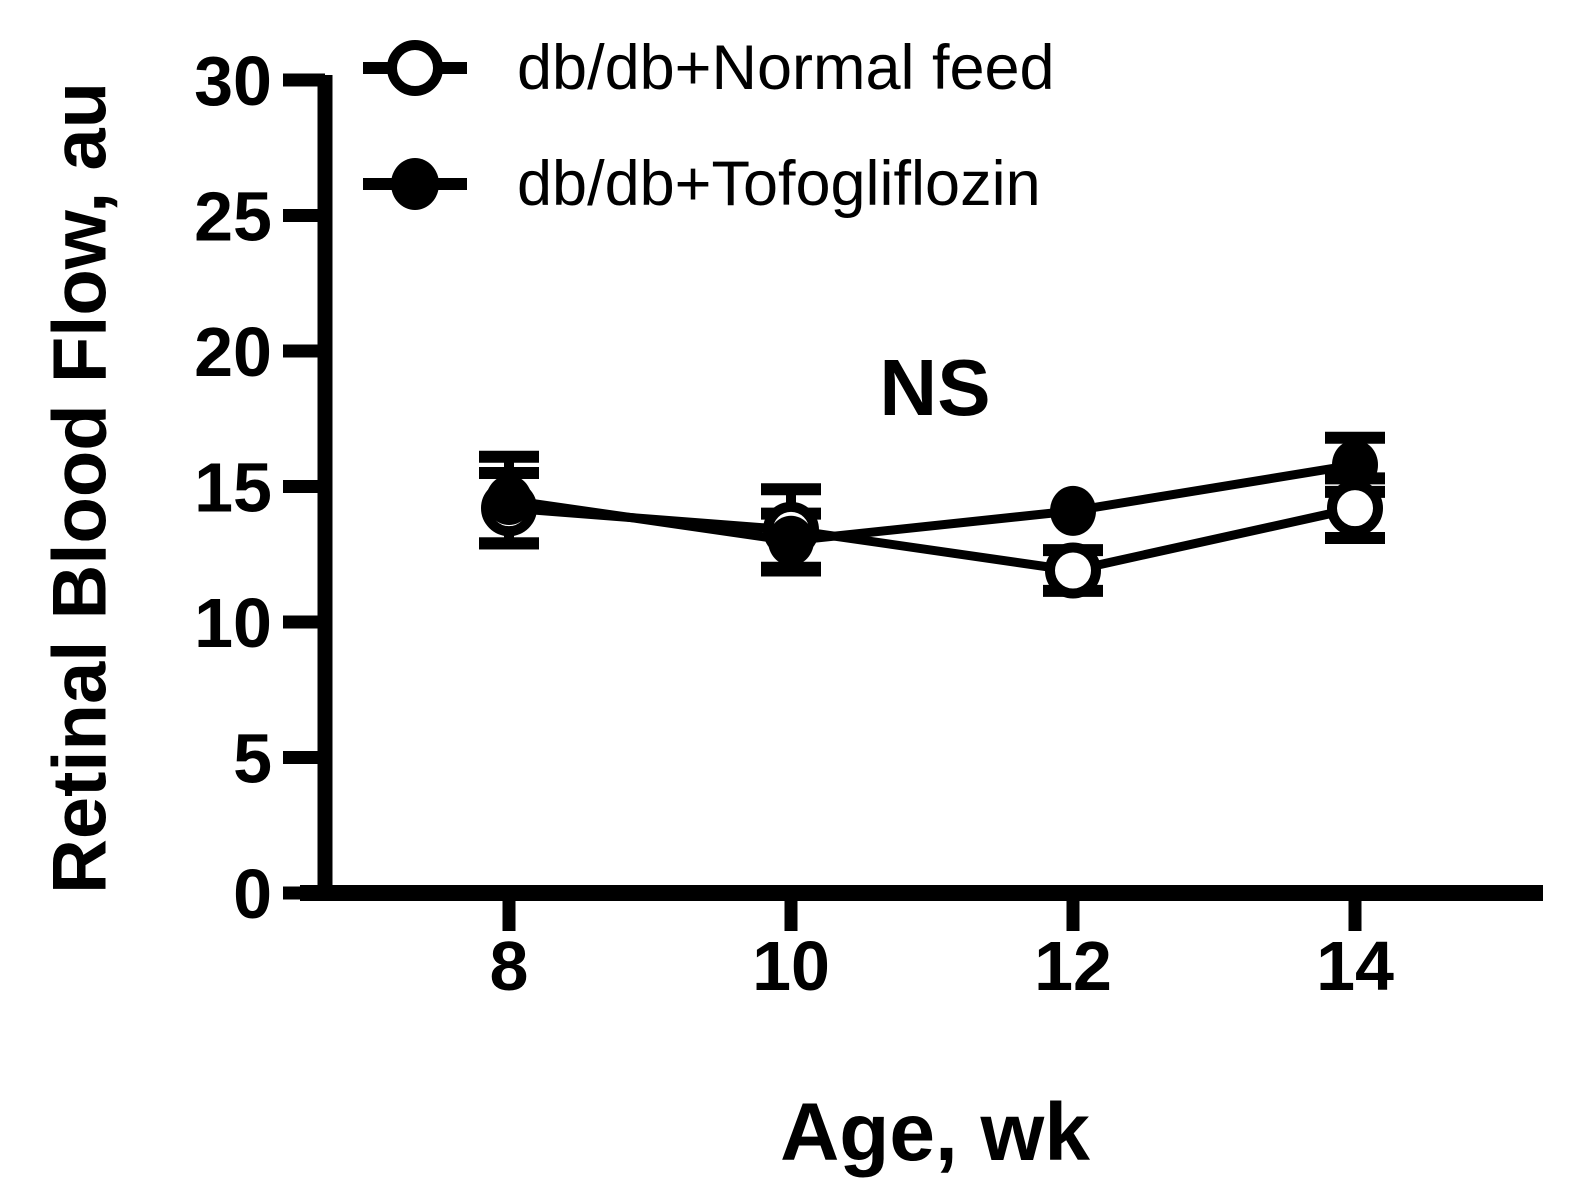 The image size is (1580, 1192). What do you see at coordinates (509, 966) in the screenshot?
I see `x-tick-label: 8` at bounding box center [509, 966].